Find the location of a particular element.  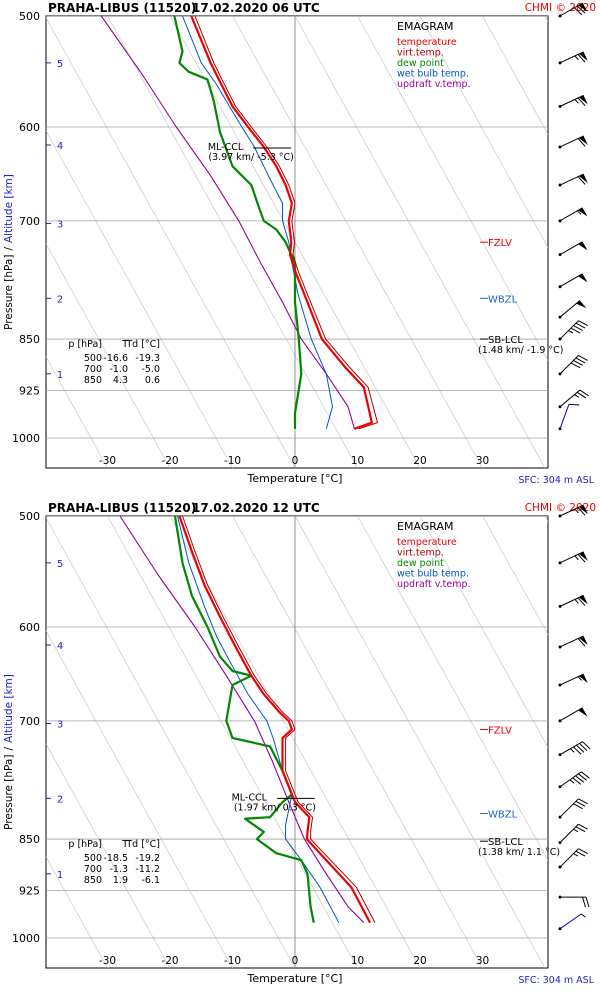

pressure-tick-label: 500 is located at coordinates (29, 516).